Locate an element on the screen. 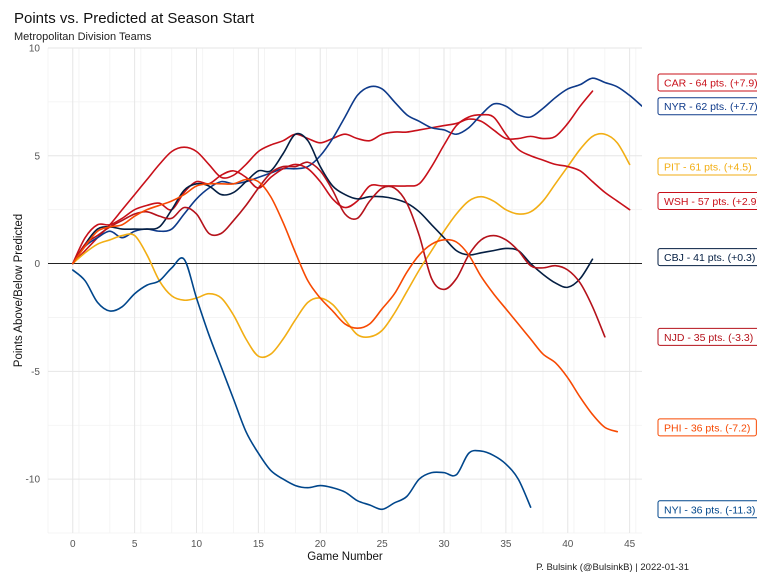 Image resolution: width=757 pixels, height=585 pixels. end-label: NYR - 62 pts. (+7.7) is located at coordinates (707, 106).